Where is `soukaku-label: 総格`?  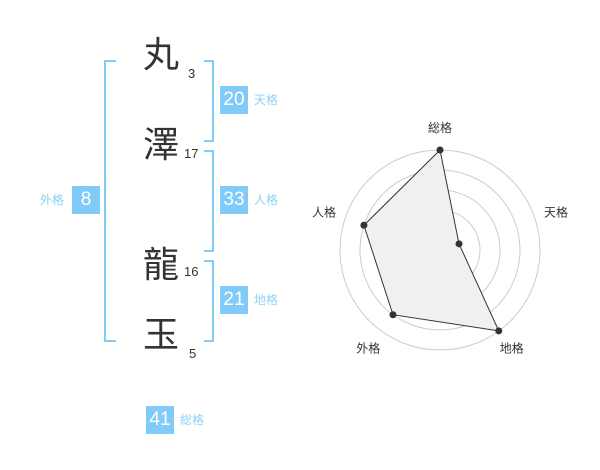 soukaku-label: 総格 is located at coordinates (192, 420).